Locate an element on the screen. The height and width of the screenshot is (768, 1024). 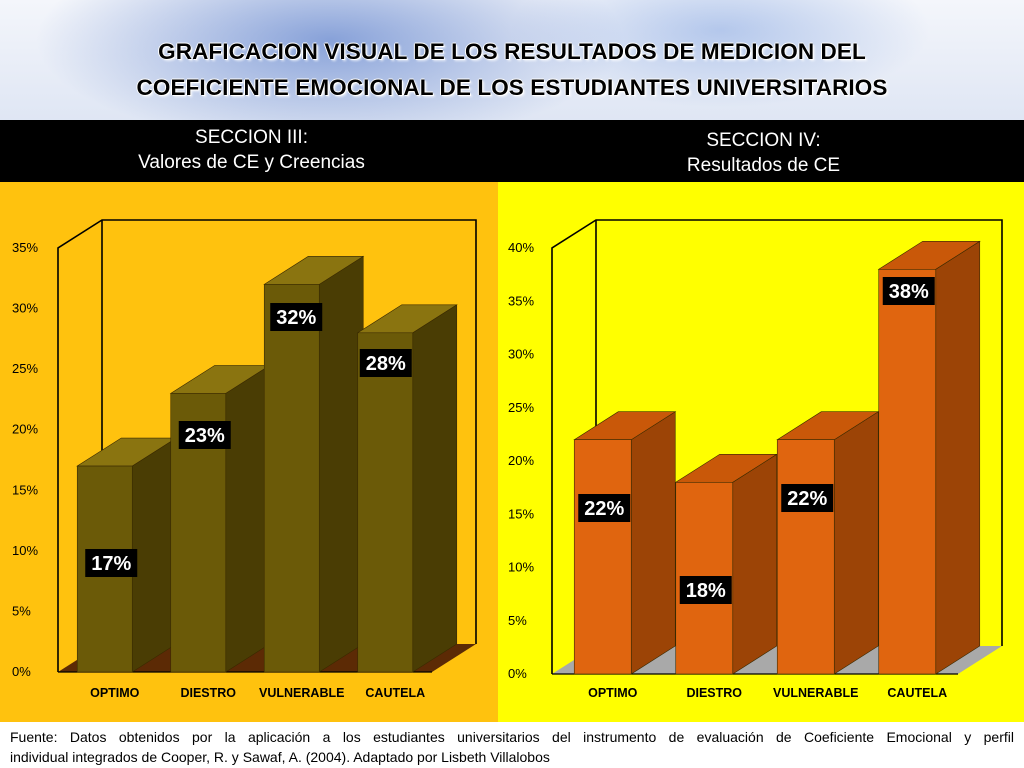
data-label: 17% is located at coordinates (111, 564).